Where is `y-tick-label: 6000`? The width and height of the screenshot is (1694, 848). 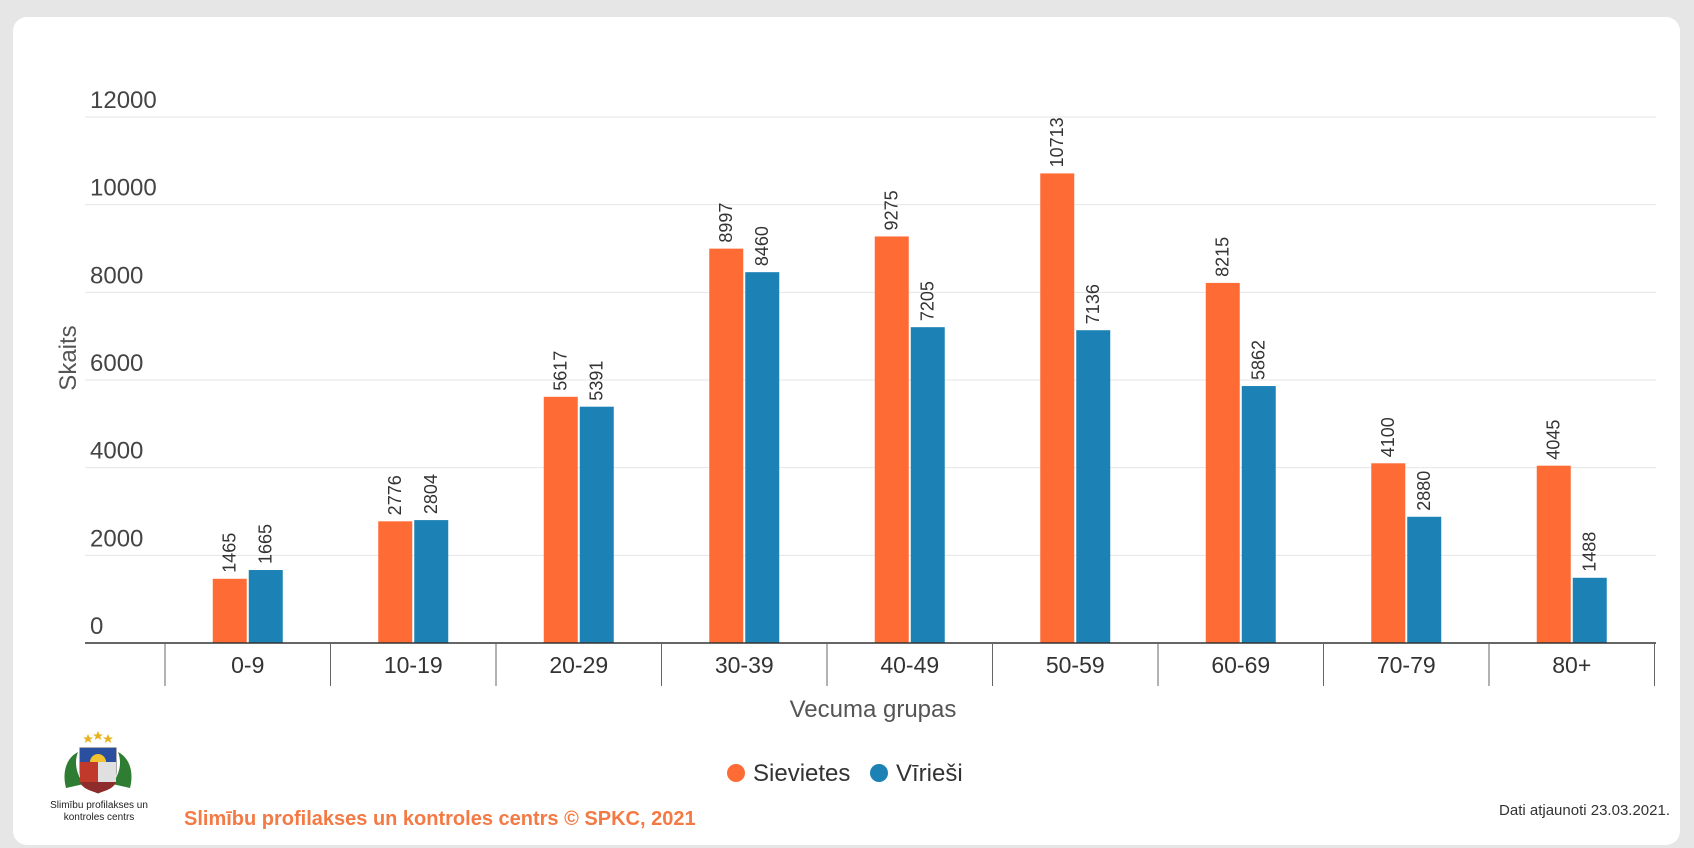
y-tick-label: 6000 is located at coordinates (116, 363).